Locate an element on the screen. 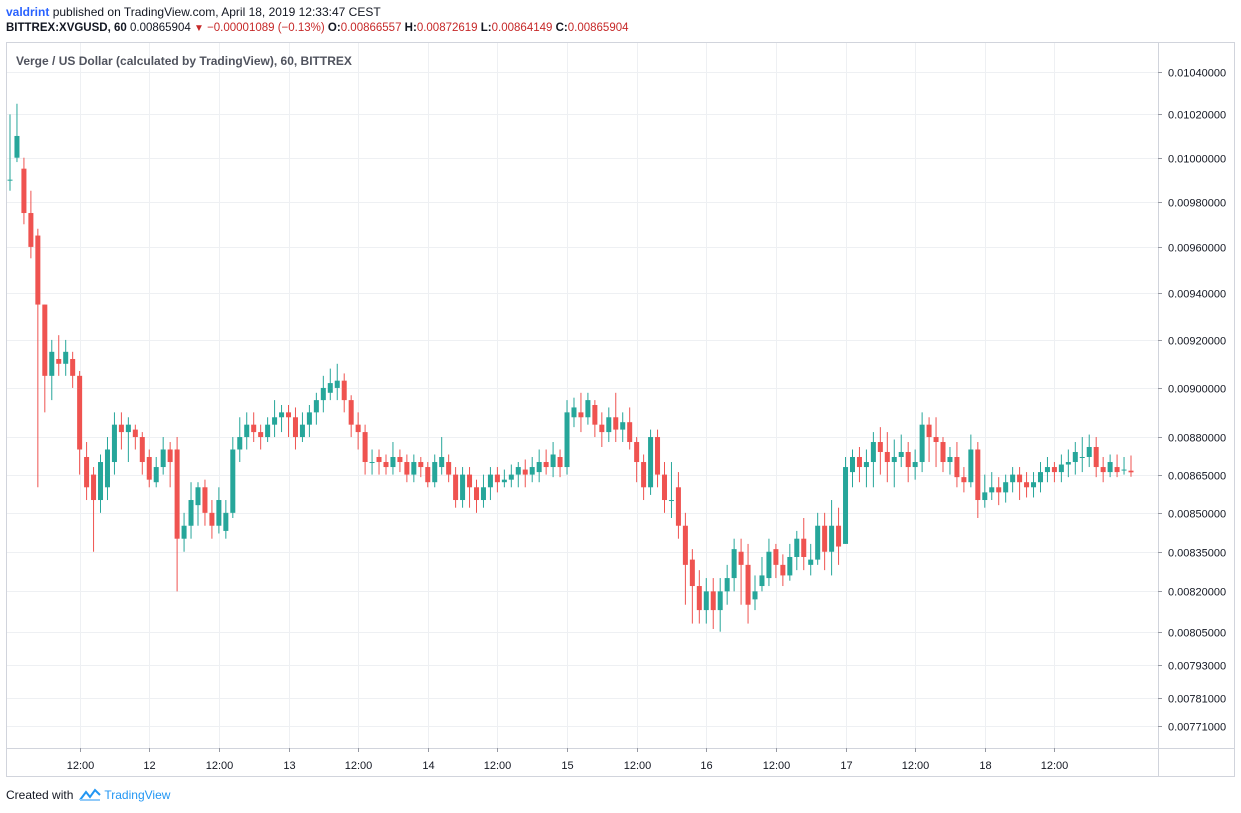 This screenshot has width=1241, height=813. close-value: 0.00865904 is located at coordinates (598, 28).